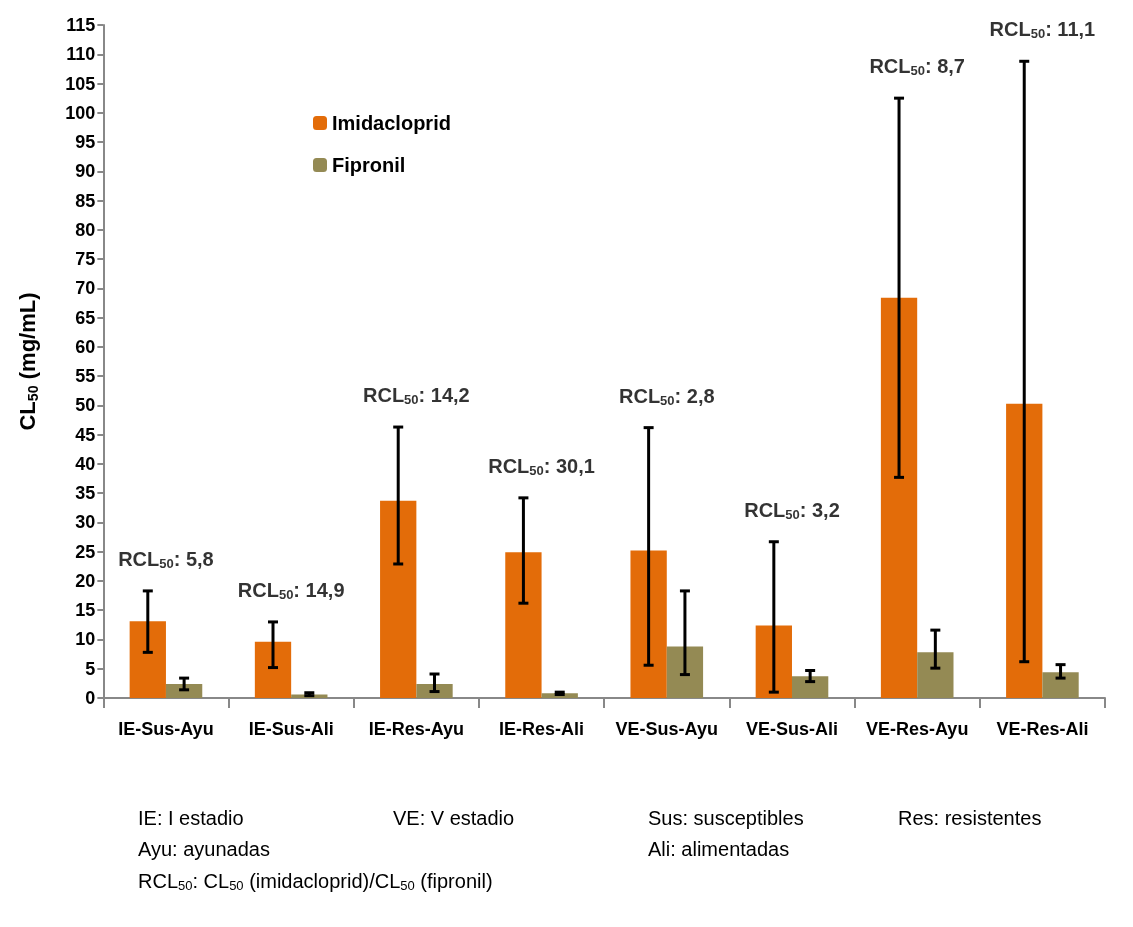 The width and height of the screenshot is (1133, 927). What do you see at coordinates (85, 376) in the screenshot?
I see `y-tick-label: 55` at bounding box center [85, 376].